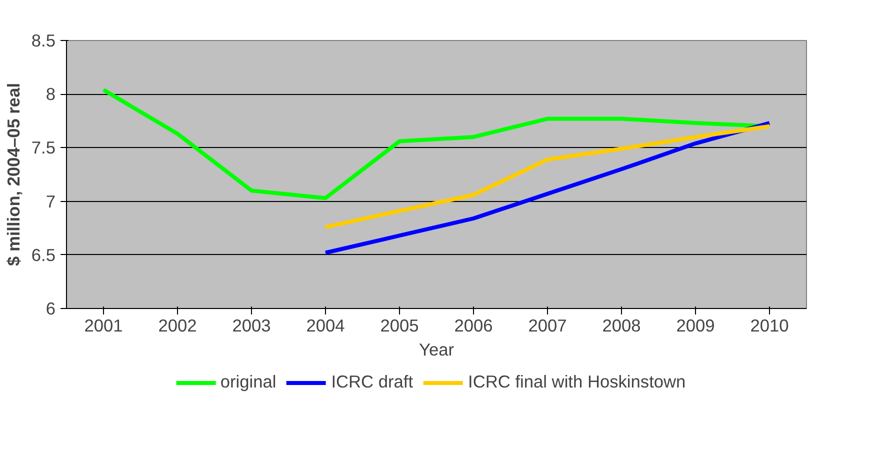 Image resolution: width=879 pixels, height=468 pixels. What do you see at coordinates (51, 308) in the screenshot?
I see `y-tick-label: 6` at bounding box center [51, 308].